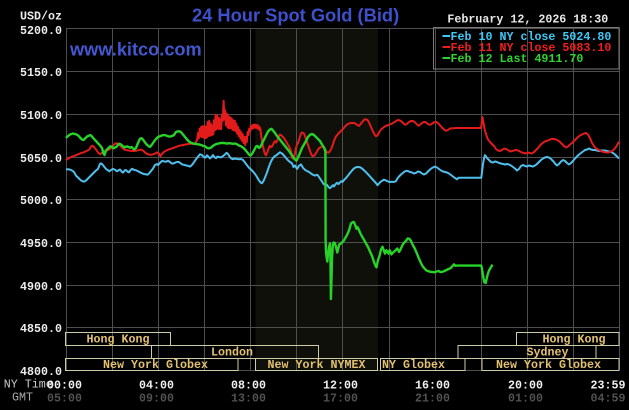  What do you see at coordinates (41, 73) in the screenshot?
I see `svg-text: 5150.0` at bounding box center [41, 73].